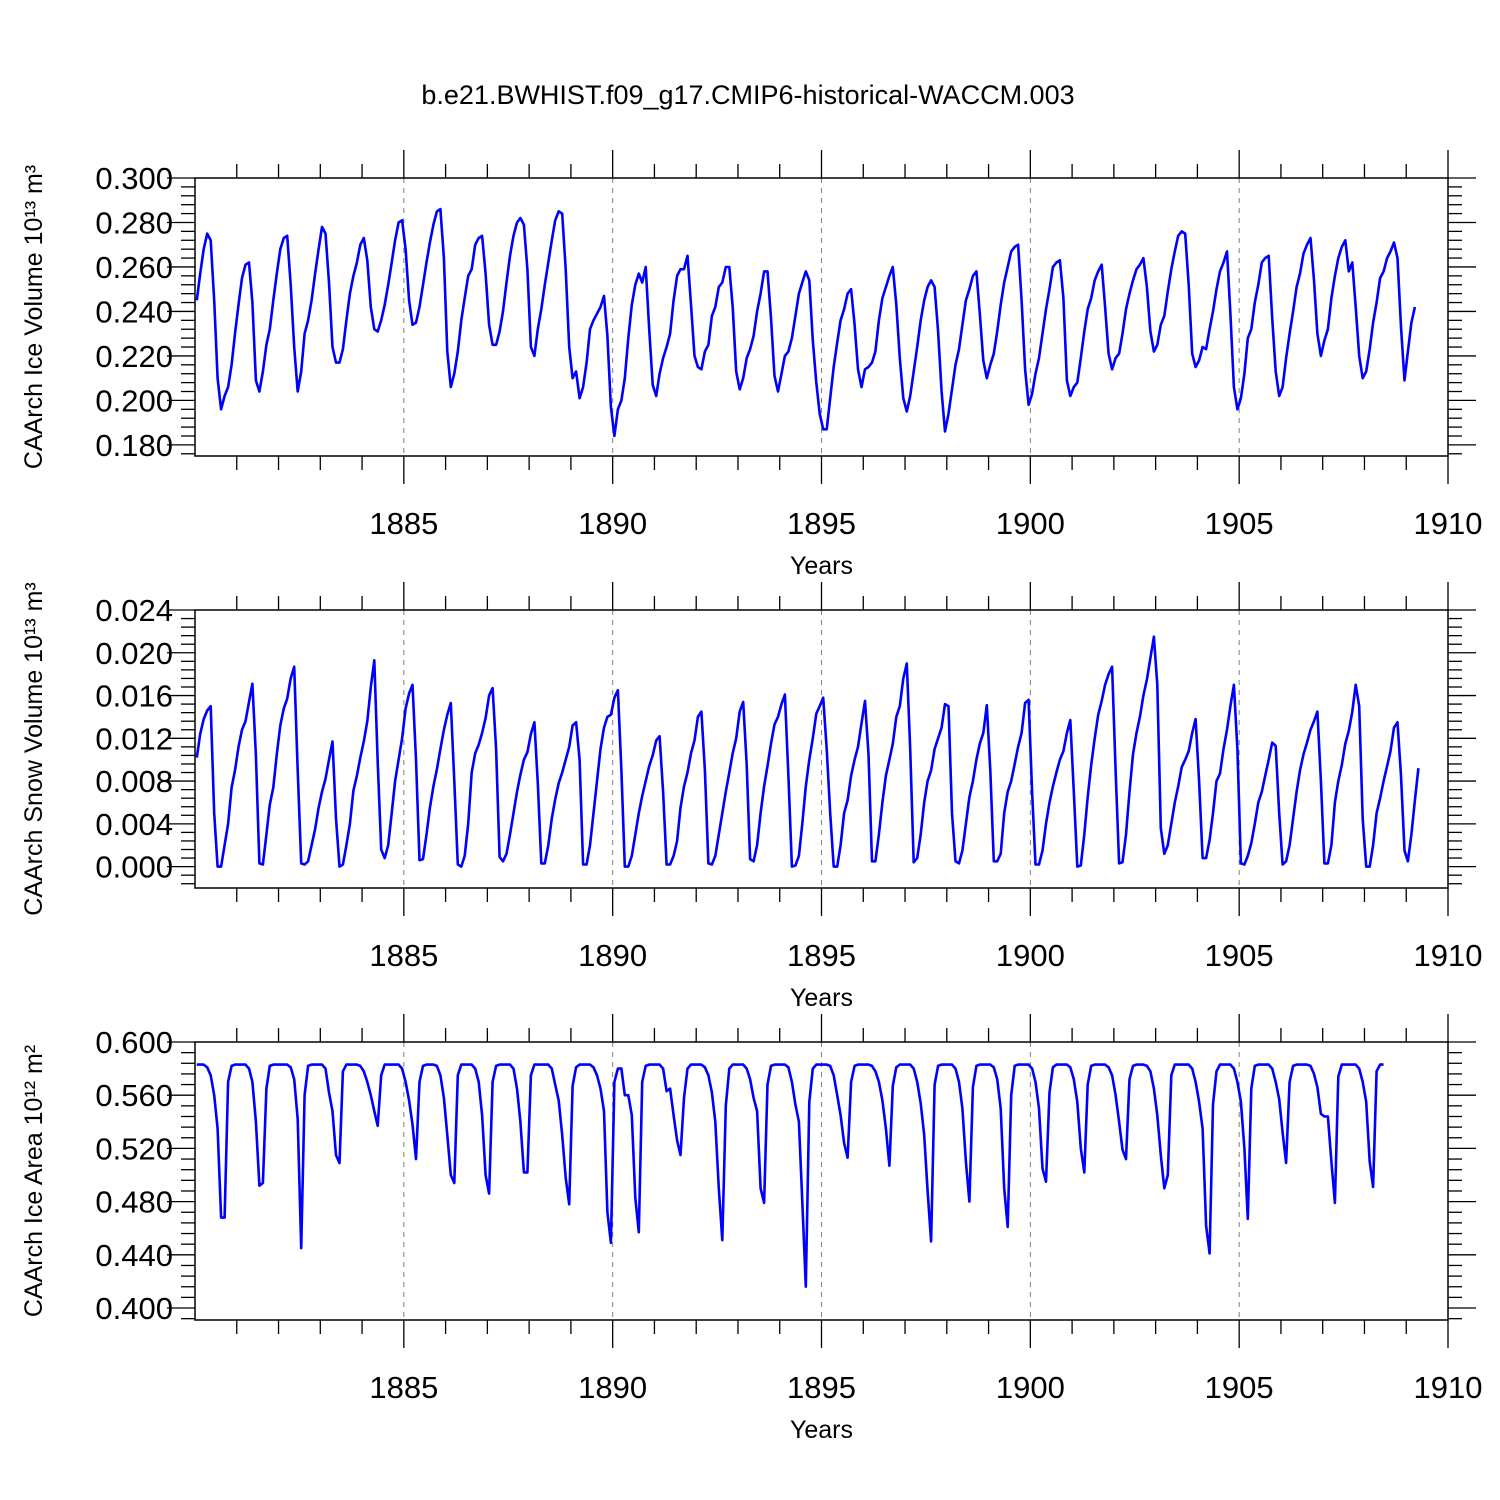 This screenshot has width=1500, height=1500. Describe the element at coordinates (134, 222) in the screenshot. I see `y-tick-label: 0.280` at that location.